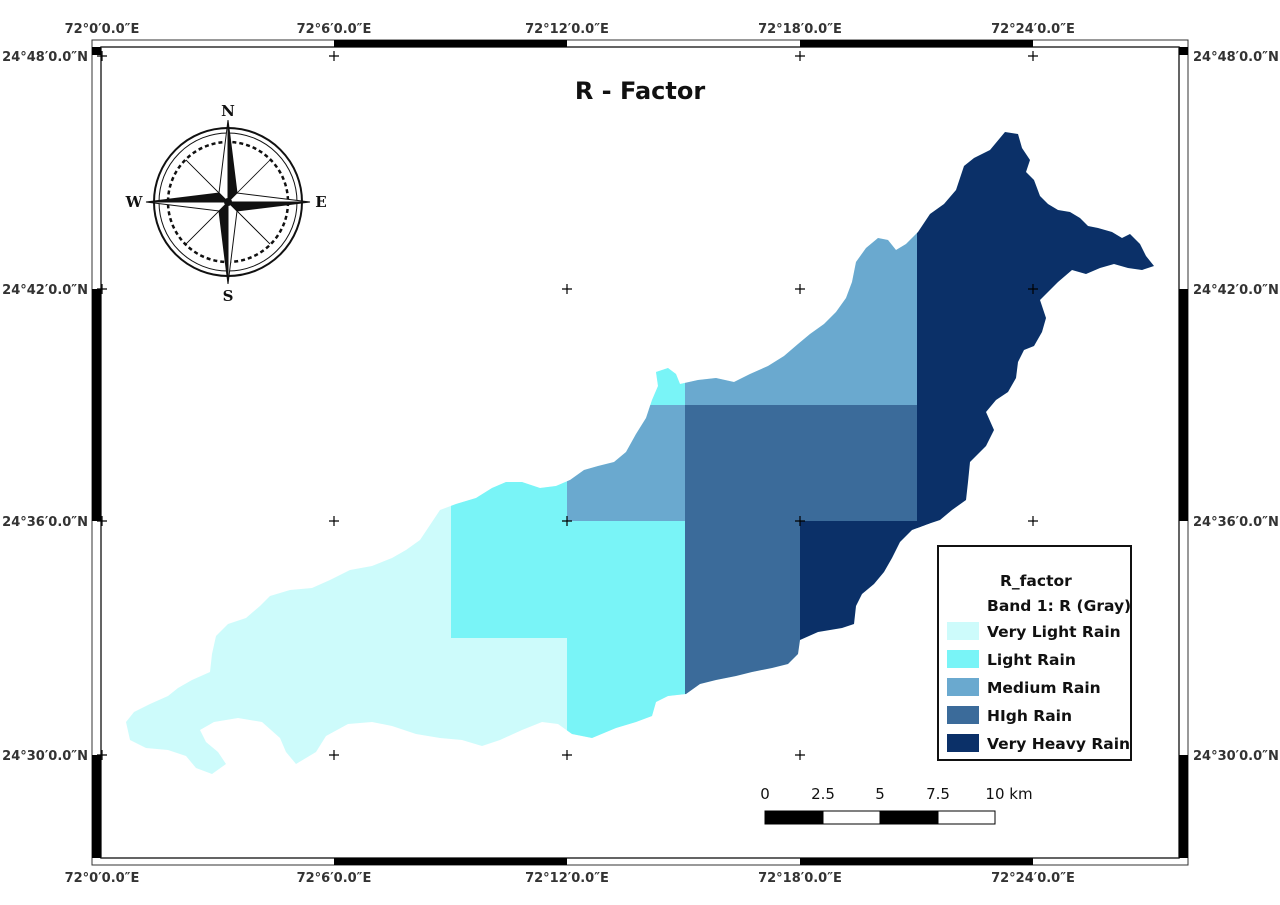  Describe the element at coordinates (880, 794) in the screenshot. I see `scale-label: 5` at that location.